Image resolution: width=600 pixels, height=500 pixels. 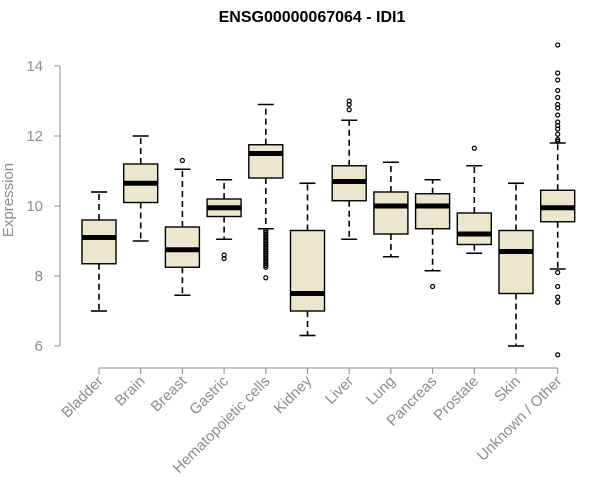 I want to click on y-tick-label: 12, so click(x=34, y=136).